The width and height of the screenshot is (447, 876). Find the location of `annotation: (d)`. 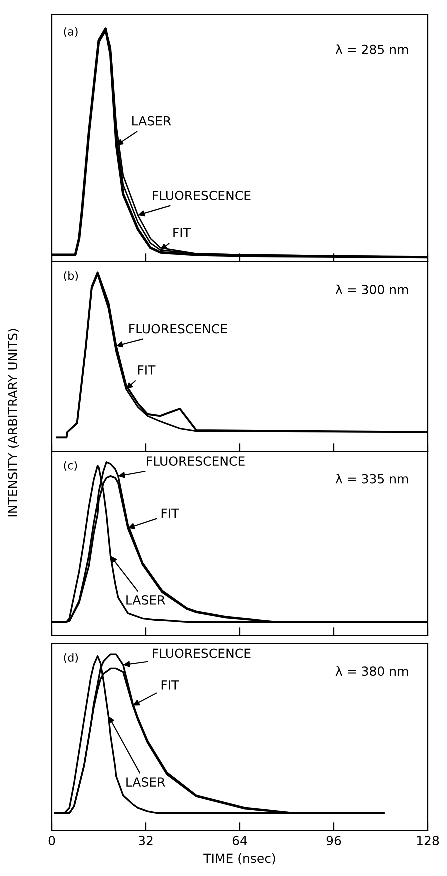

annotation: (d) is located at coordinates (71, 658).